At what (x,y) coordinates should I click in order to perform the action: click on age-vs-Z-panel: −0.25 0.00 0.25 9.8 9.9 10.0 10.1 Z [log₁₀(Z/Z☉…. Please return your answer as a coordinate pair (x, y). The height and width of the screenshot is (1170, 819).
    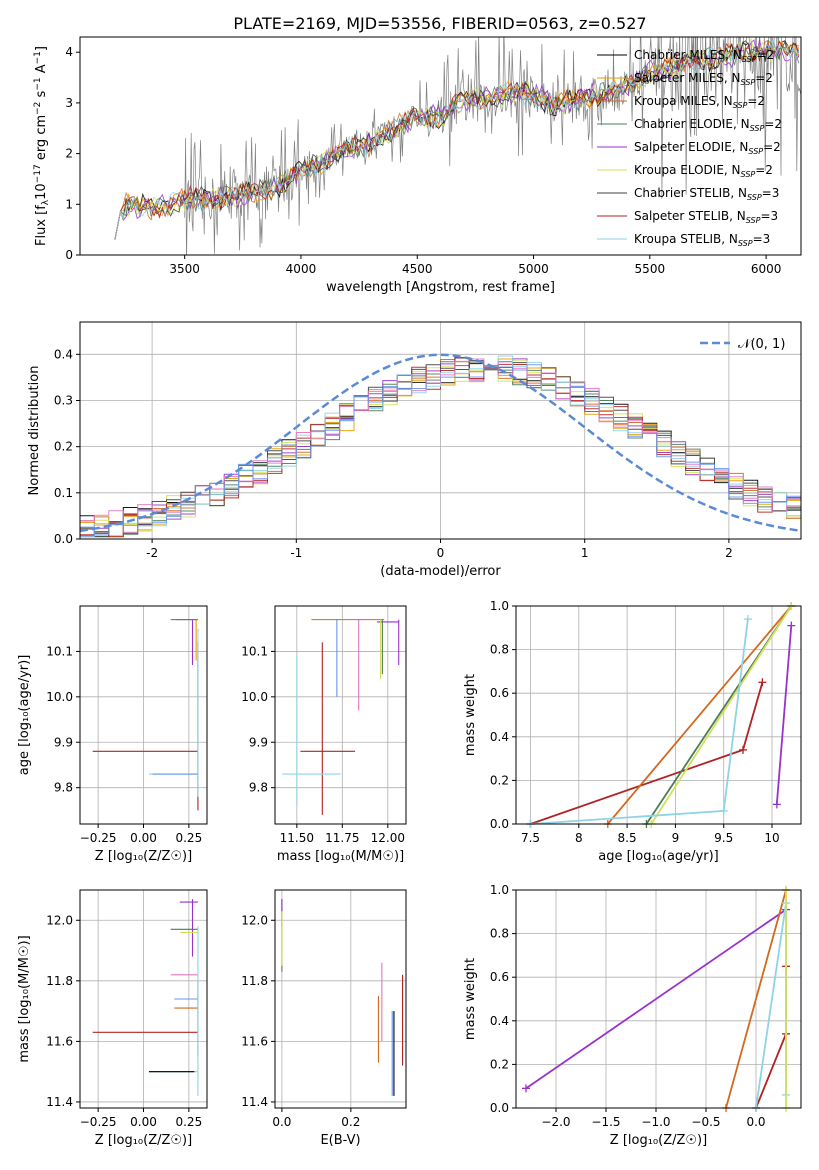
    Looking at the image, I should click on (112, 734).